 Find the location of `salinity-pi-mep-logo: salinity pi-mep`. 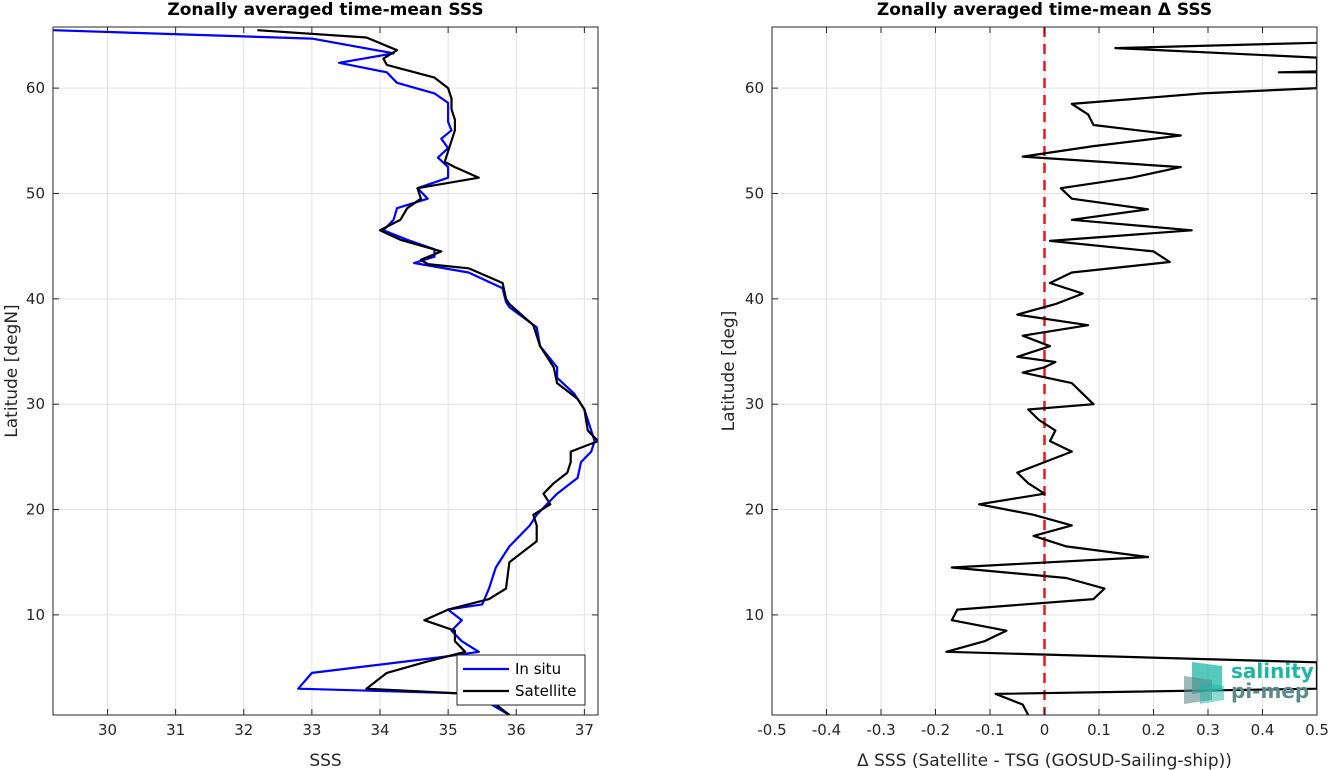

salinity-pi-mep-logo: salinity pi-mep is located at coordinates (1249, 681).